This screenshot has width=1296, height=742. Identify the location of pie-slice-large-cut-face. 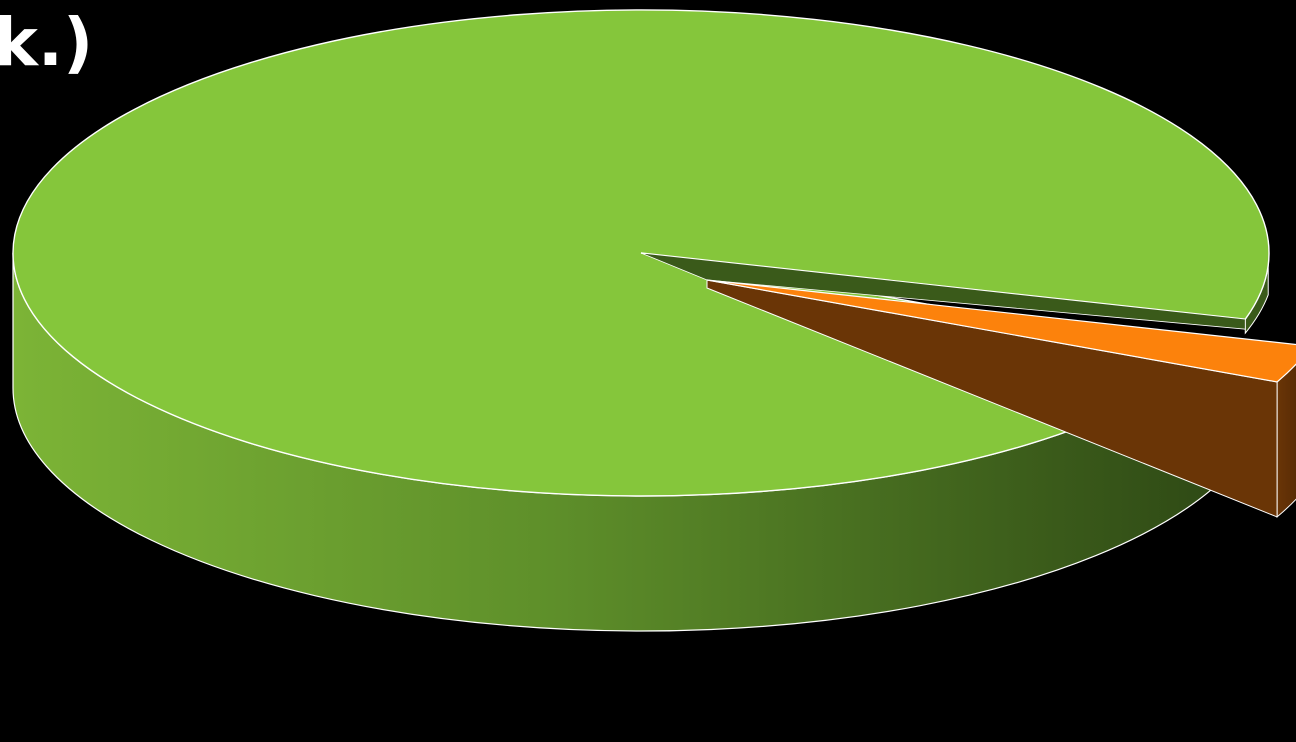
(943, 291).